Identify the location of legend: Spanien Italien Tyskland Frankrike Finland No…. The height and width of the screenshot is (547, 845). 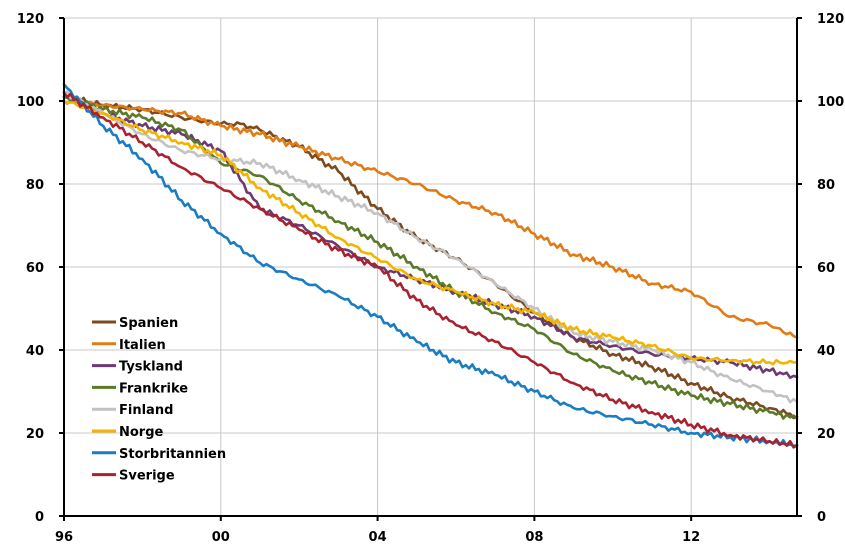
(159, 400).